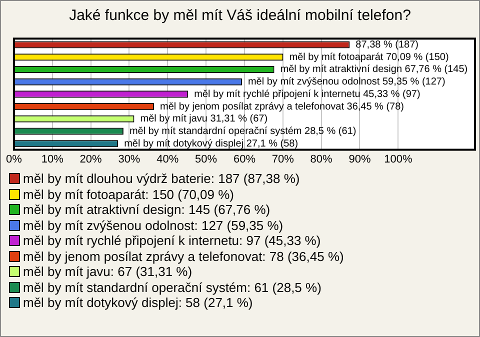  What do you see at coordinates (107, 272) in the screenshot?
I see `legend-label: měl by mít javu: 67 (31,31 %)` at bounding box center [107, 272].